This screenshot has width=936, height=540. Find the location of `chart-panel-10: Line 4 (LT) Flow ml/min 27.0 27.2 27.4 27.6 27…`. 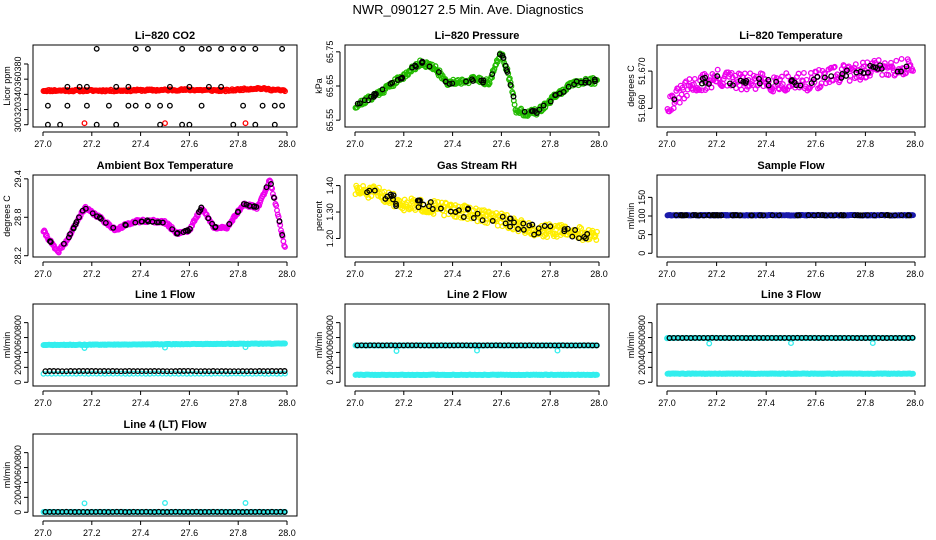

chart-panel-10: Line 4 (LT) Flow ml/min 27.0 27.2 27.4 27.6 27… is located at coordinates (150, 478).